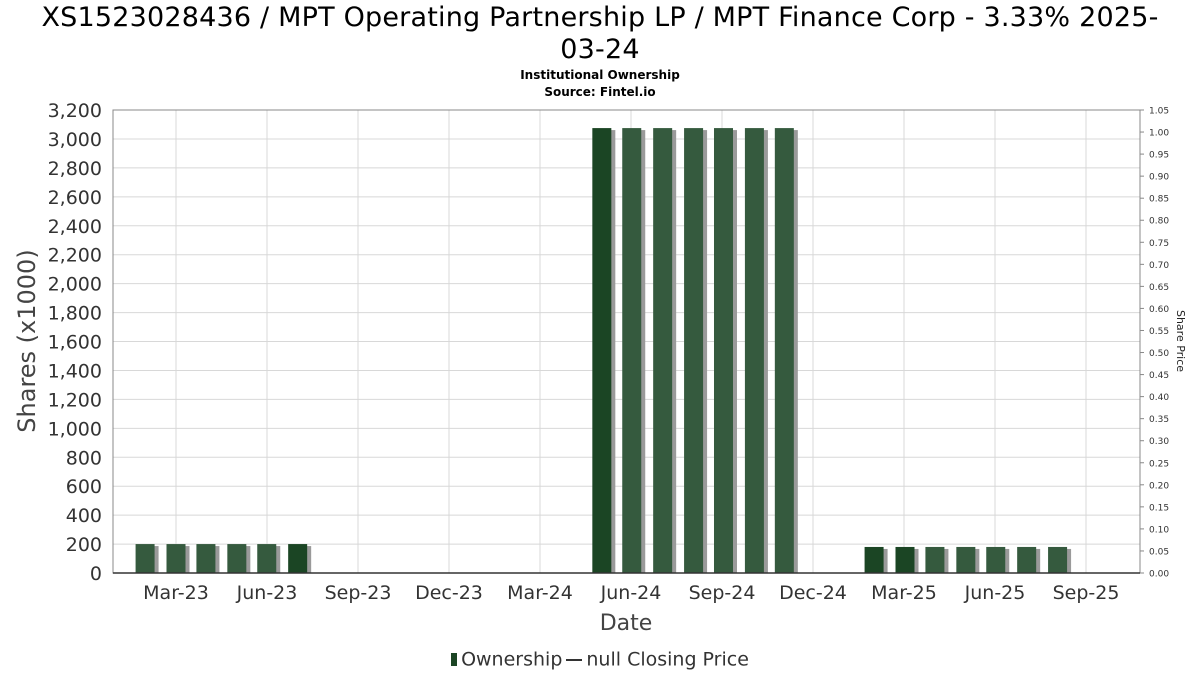 The width and height of the screenshot is (1200, 675). Describe the element at coordinates (1159, 222) in the screenshot. I see `y2-tick-label: 0.80` at that location.